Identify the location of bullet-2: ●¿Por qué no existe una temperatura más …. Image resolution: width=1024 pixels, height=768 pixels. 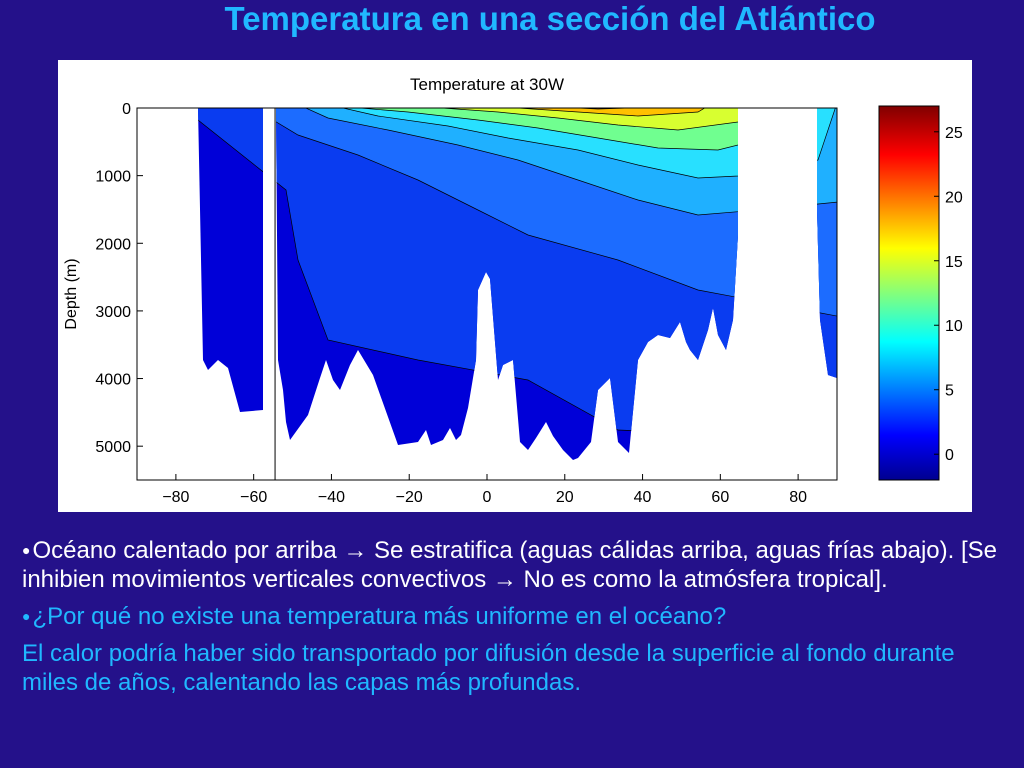
(517, 616).